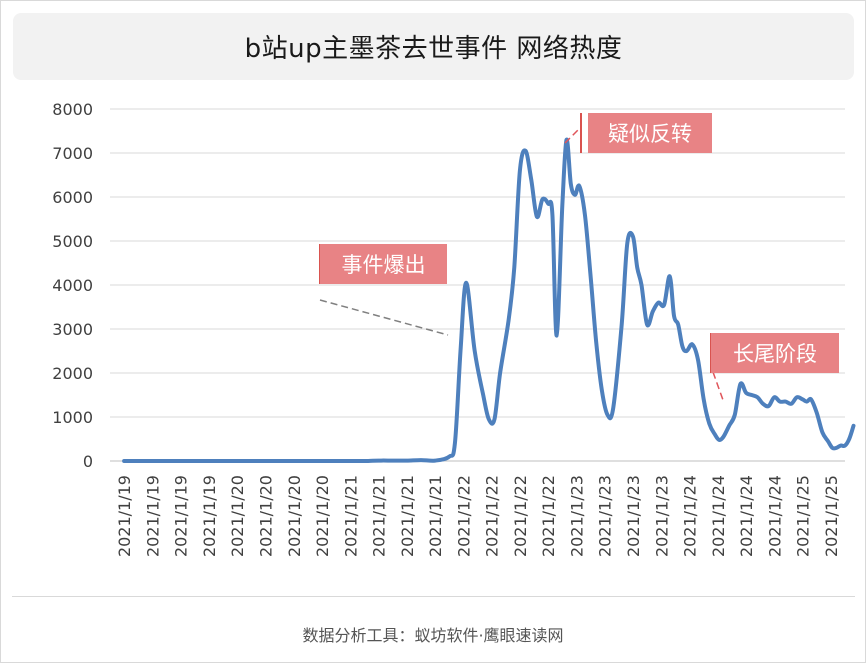 This screenshot has width=866, height=663. I want to click on y-tick-label: 4000, so click(72, 285).